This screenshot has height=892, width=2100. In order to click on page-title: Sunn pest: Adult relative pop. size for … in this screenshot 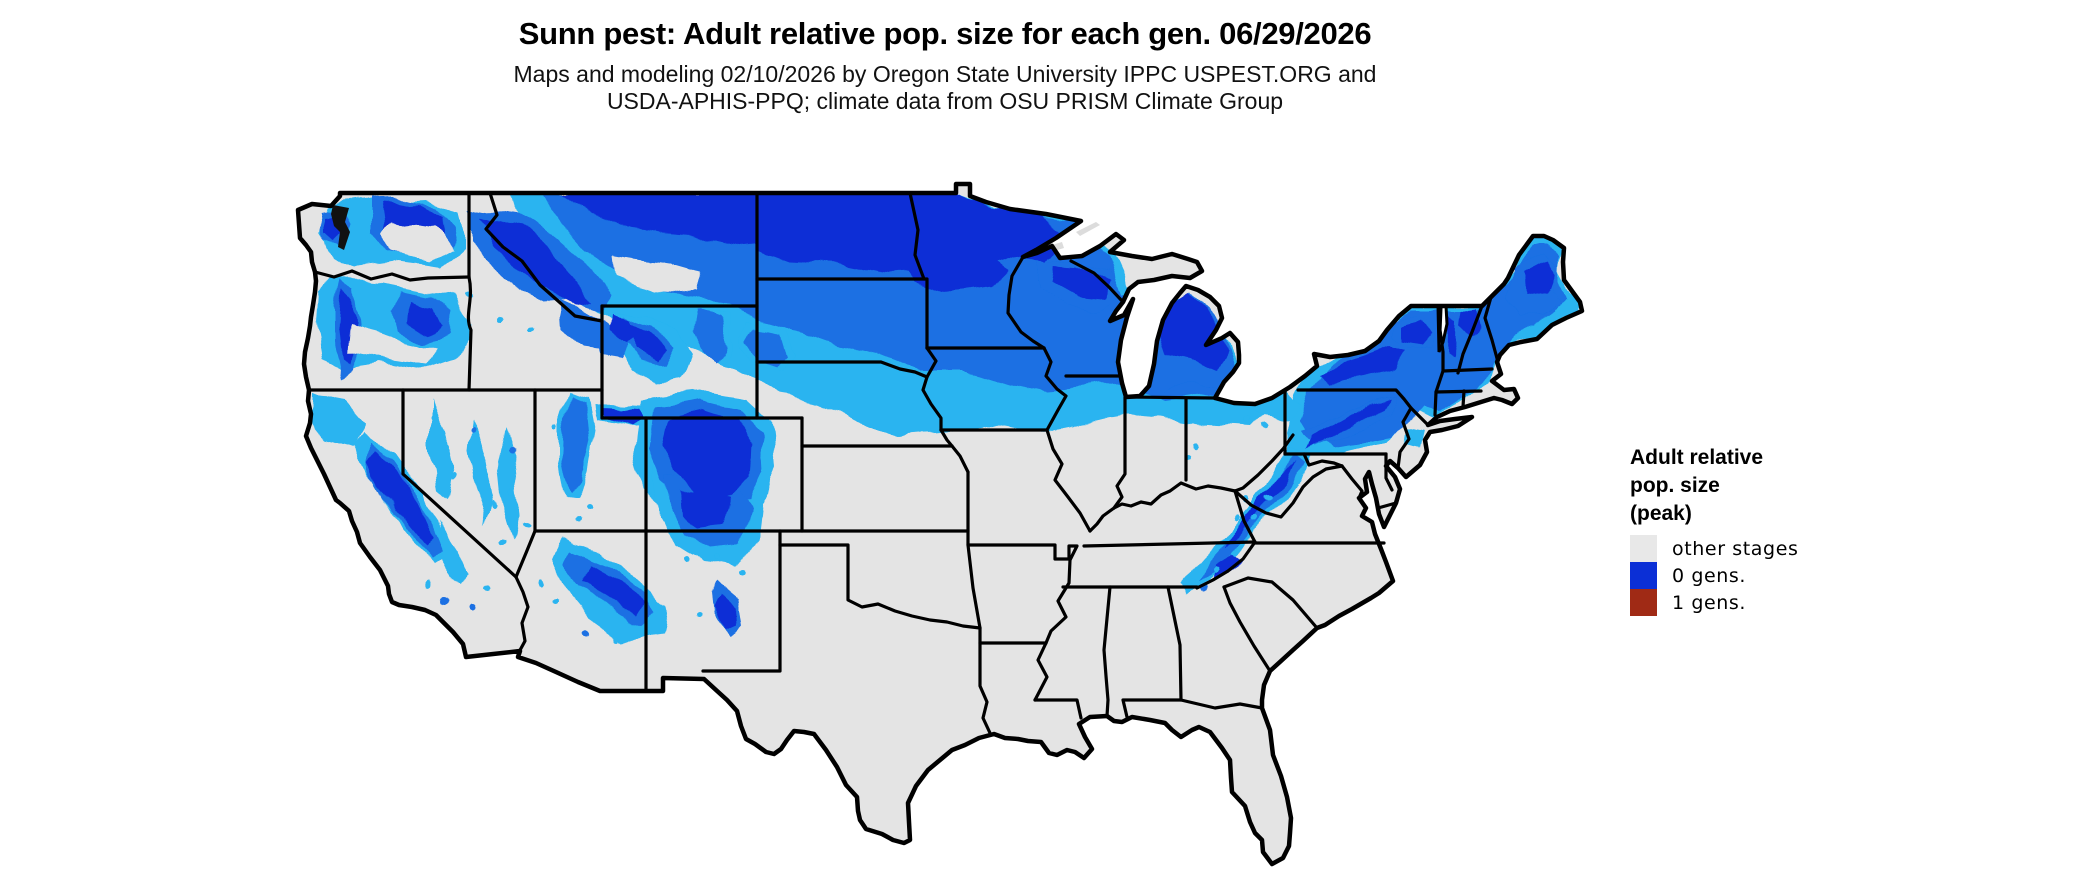, I will do `click(945, 33)`.